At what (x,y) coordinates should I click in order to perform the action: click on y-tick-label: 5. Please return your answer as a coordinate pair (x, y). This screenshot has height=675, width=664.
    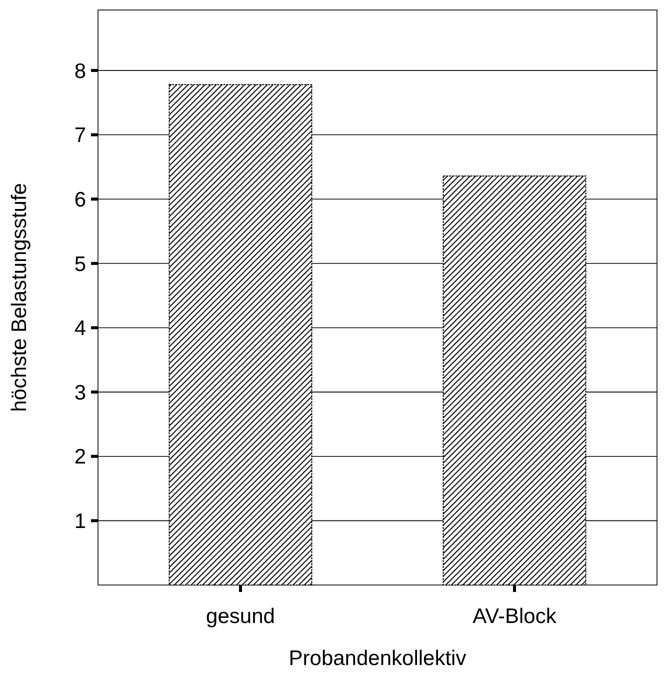
    Looking at the image, I should click on (80, 264).